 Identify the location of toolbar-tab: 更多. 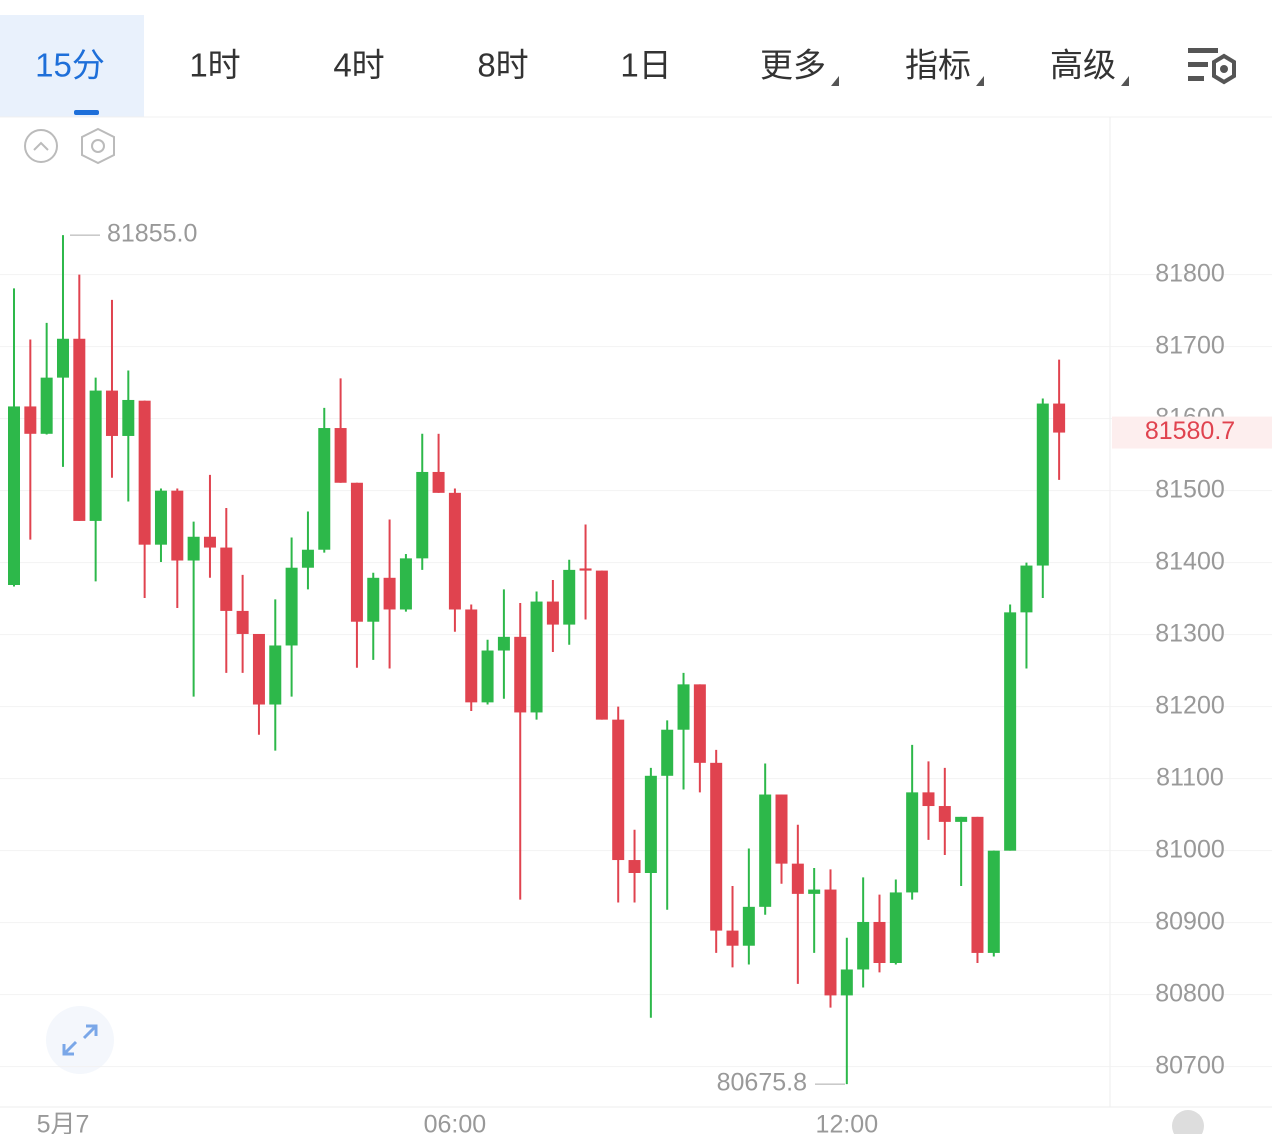
(793, 65).